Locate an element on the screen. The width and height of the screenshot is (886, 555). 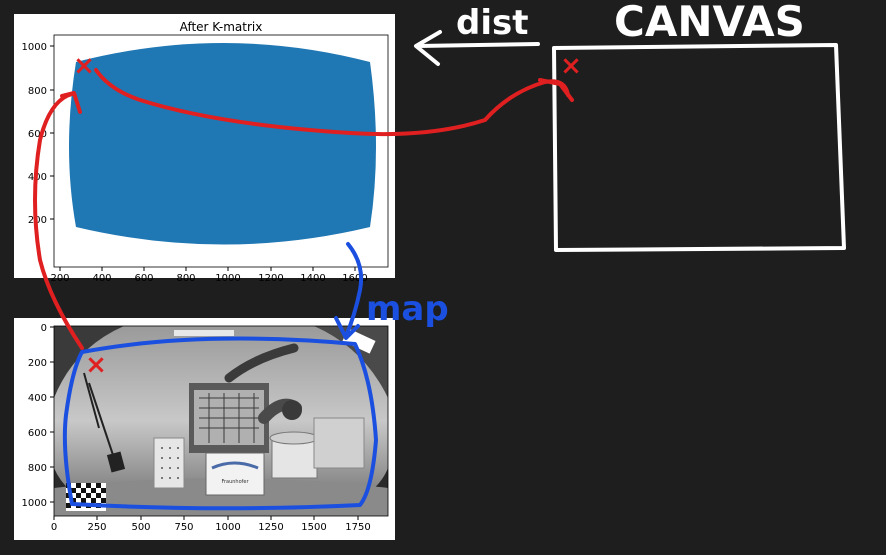
red-arrowhead-plot is located at coordinates (71, 102).